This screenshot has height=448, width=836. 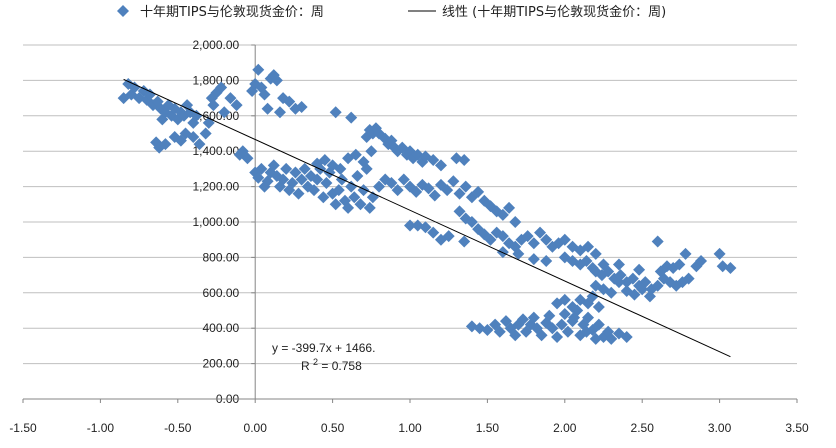 What do you see at coordinates (220, 328) in the screenshot?
I see `y-tick-label: 400.00` at bounding box center [220, 328].